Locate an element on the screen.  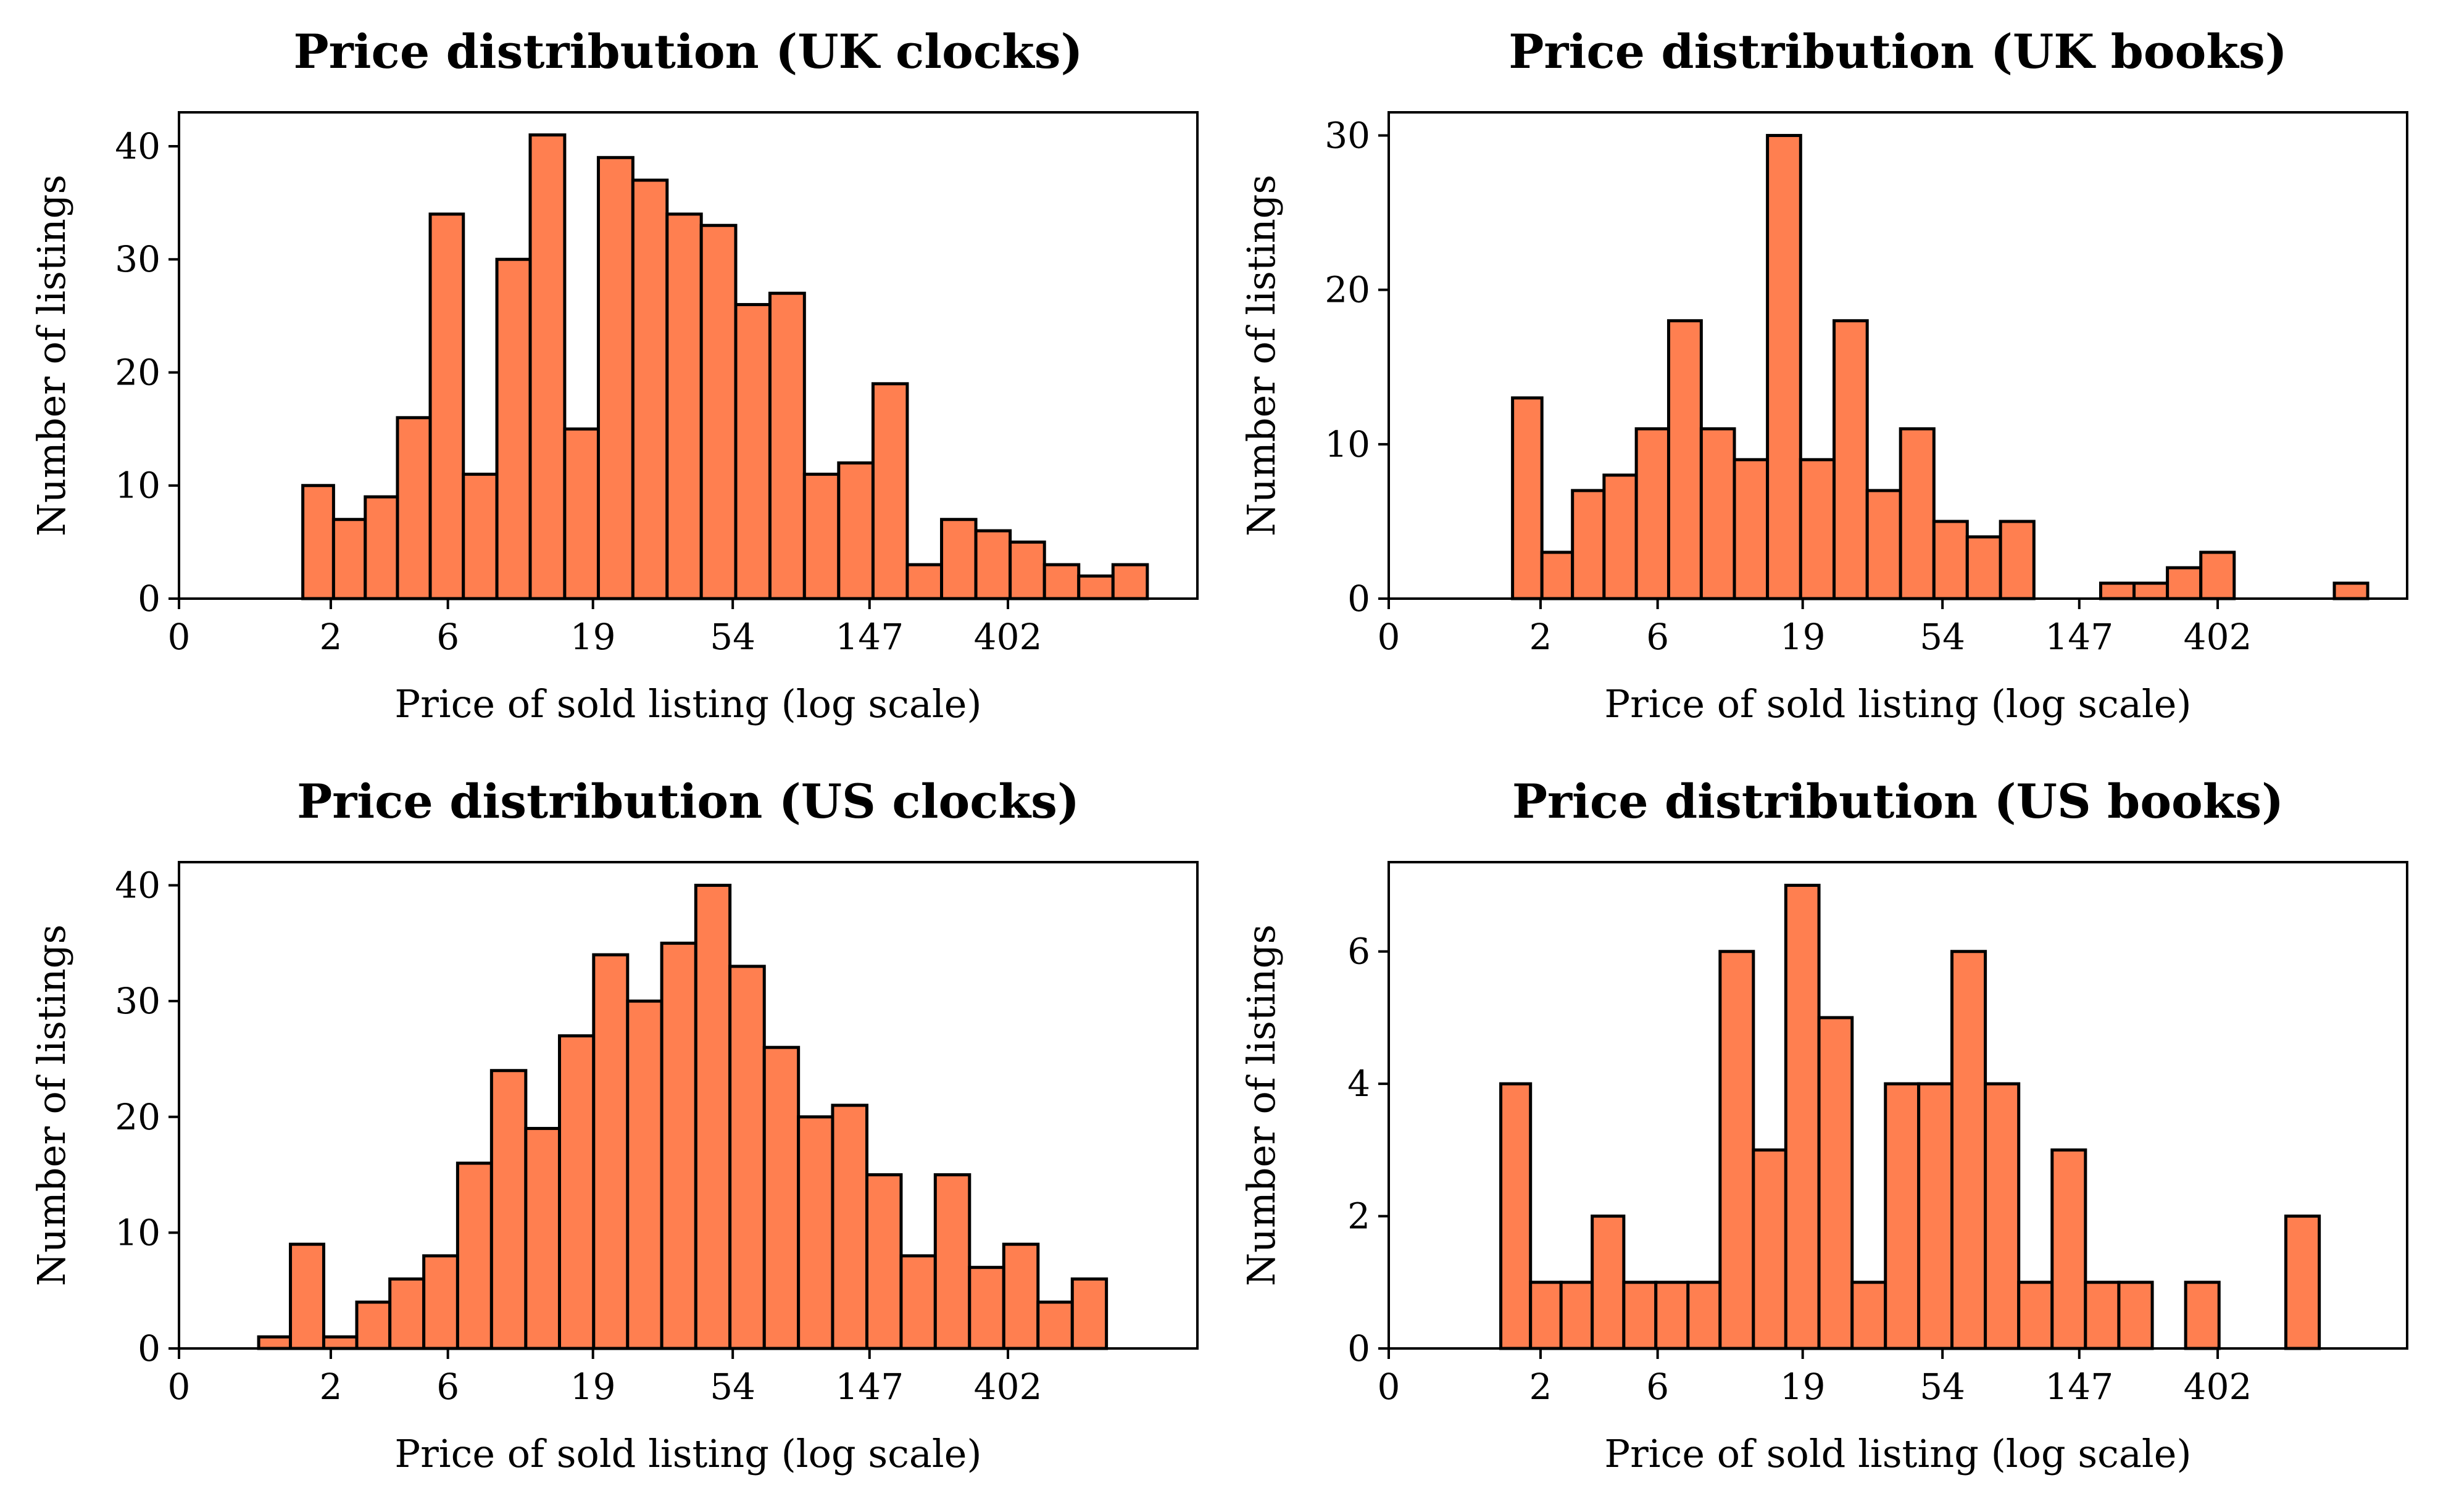
x-tick-label: 0 is located at coordinates (1389, 637).